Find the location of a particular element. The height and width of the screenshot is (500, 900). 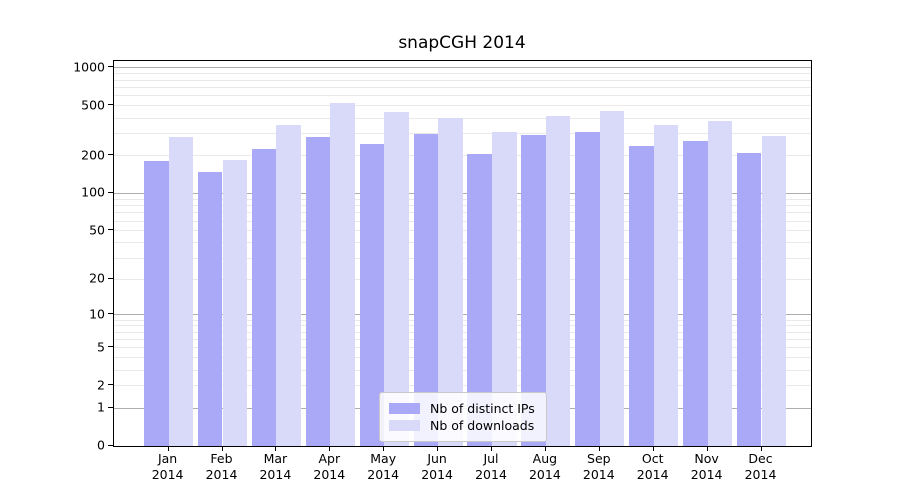

x-tick-label-mar: Mar 2014 is located at coordinates (275, 466).